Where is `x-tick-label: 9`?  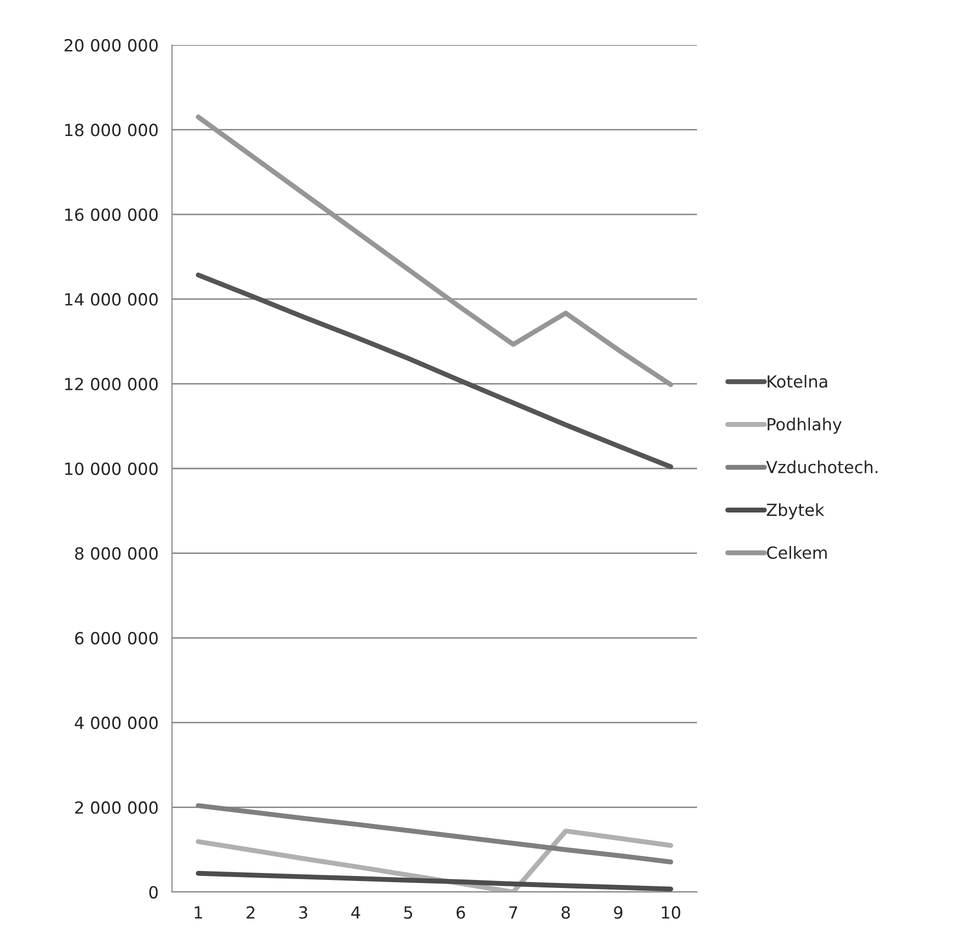 x-tick-label: 9 is located at coordinates (618, 912).